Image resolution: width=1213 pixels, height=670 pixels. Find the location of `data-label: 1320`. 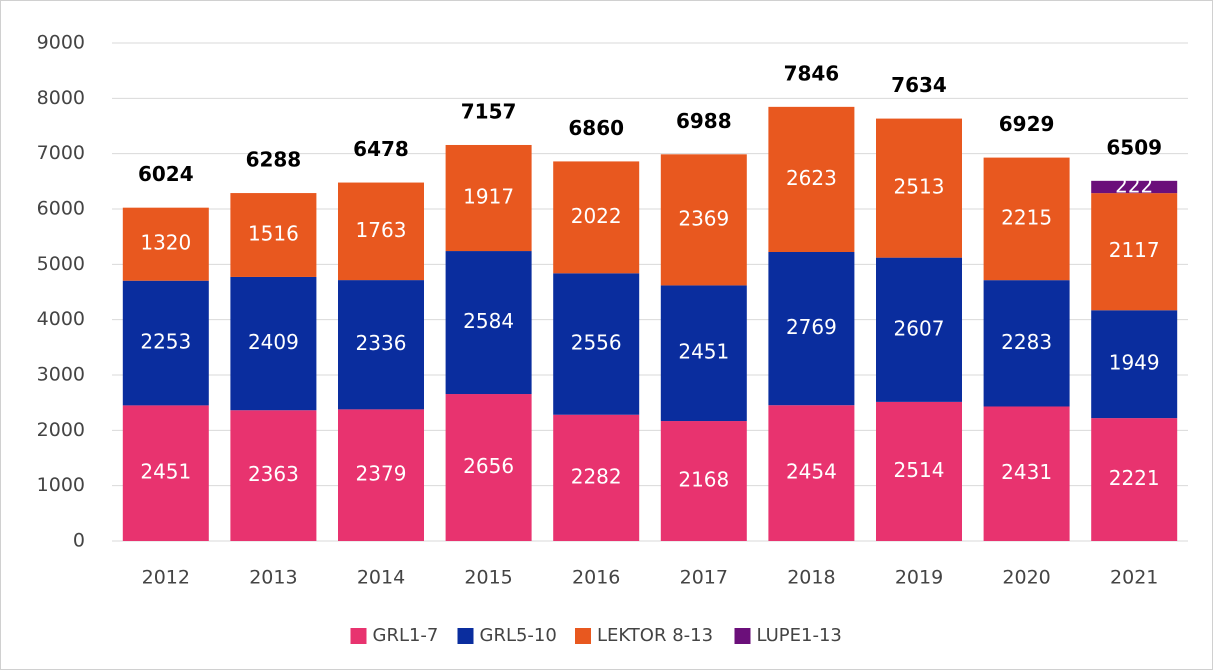

data-label: 1320 is located at coordinates (165, 243).